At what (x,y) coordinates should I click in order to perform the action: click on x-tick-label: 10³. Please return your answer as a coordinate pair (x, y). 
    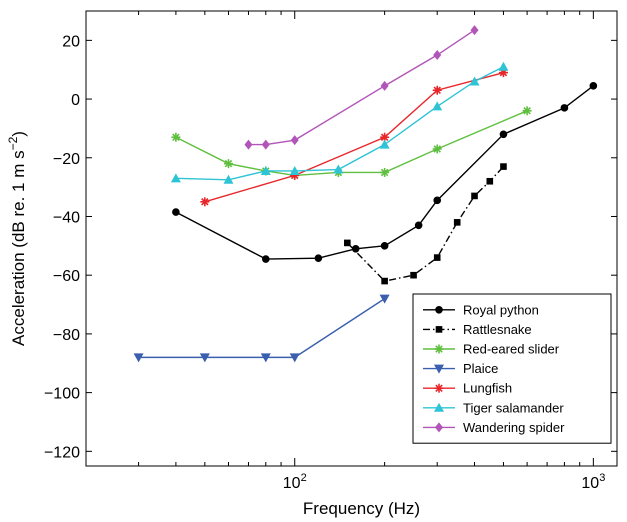
    Looking at the image, I should click on (593, 482).